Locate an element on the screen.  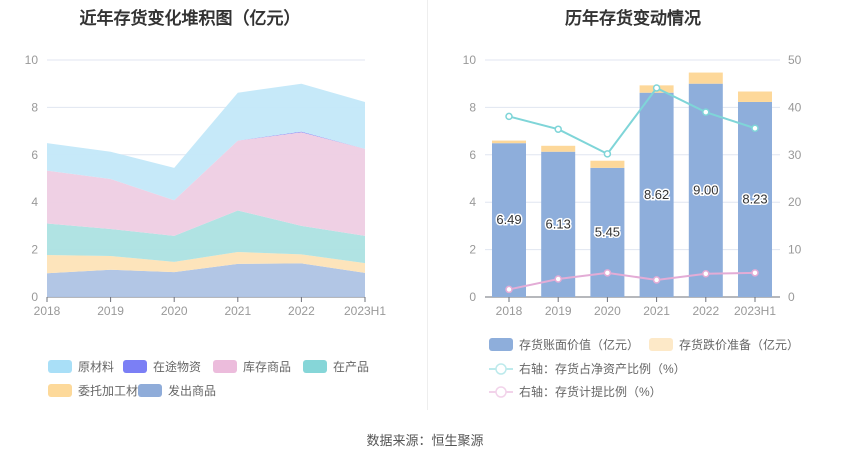
y2-tick-label: 0 is located at coordinates (791, 297).